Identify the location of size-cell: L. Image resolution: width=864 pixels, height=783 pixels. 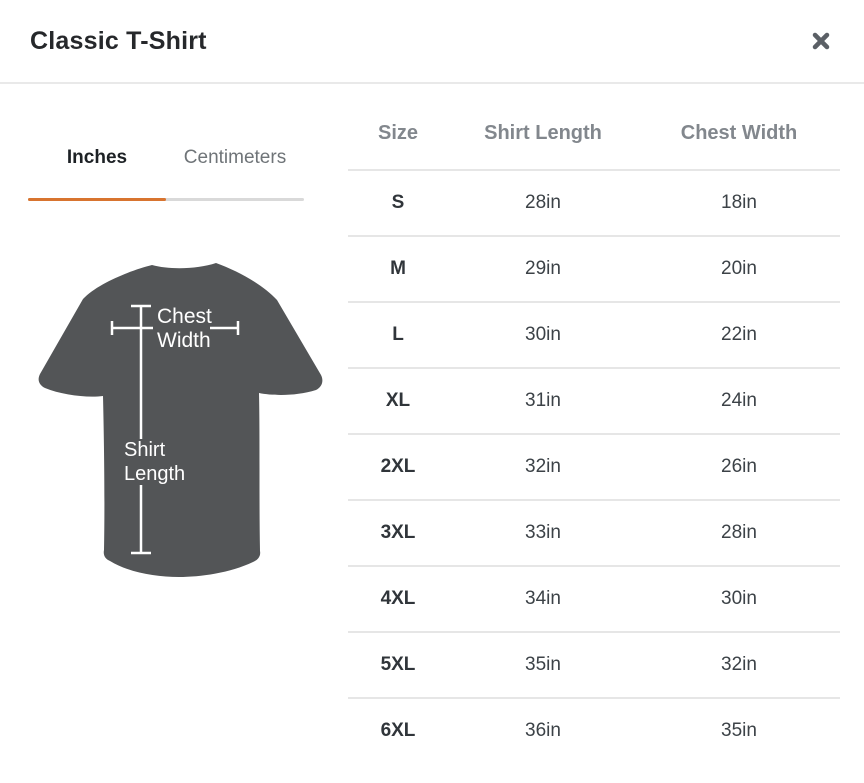
(398, 334).